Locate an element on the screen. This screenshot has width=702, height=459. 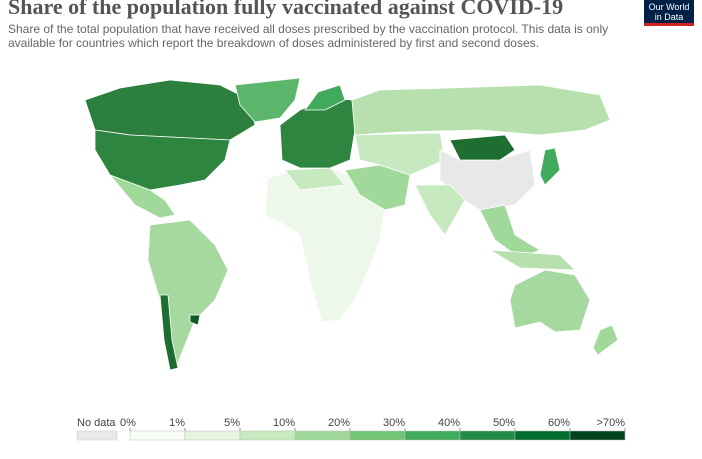
logo: Our World in Data is located at coordinates (669, 13).